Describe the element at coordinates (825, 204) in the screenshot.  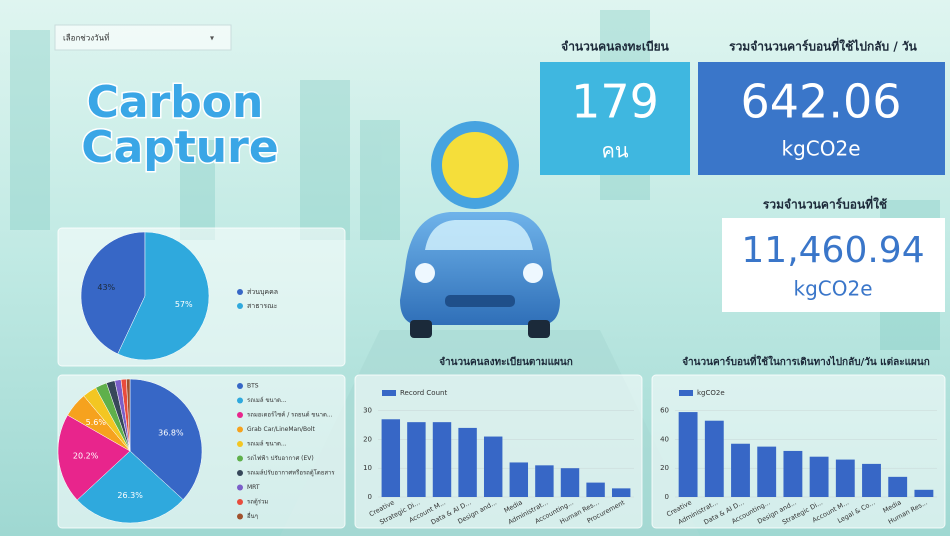
I see `kpi-title: รวมจำนวนคาร์บอนที่ใช้` at that location.